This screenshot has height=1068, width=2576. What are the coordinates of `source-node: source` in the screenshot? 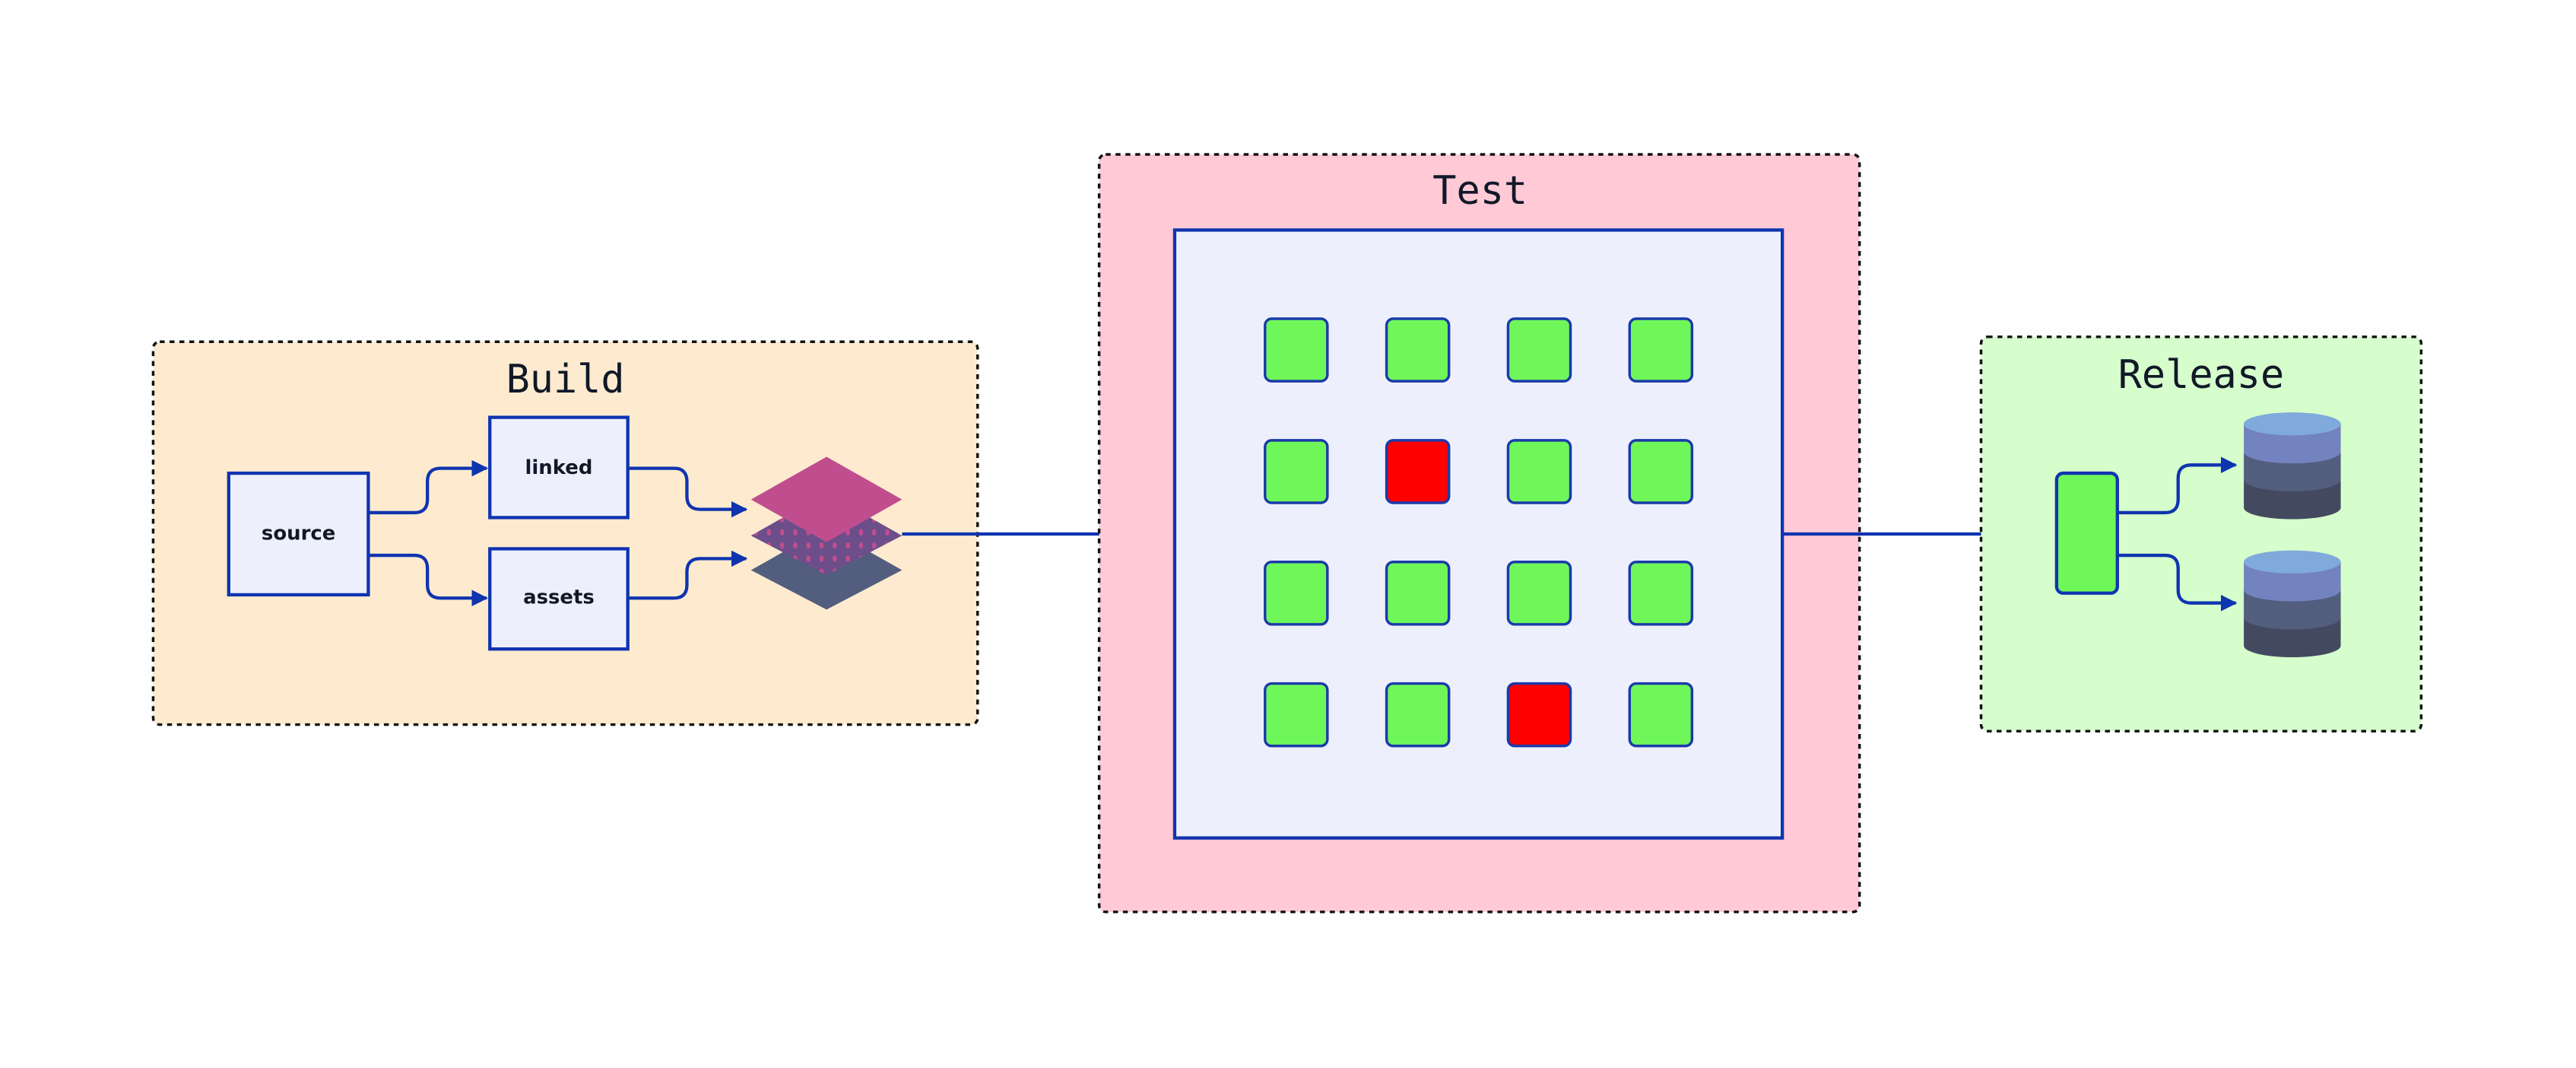 It's located at (299, 534).